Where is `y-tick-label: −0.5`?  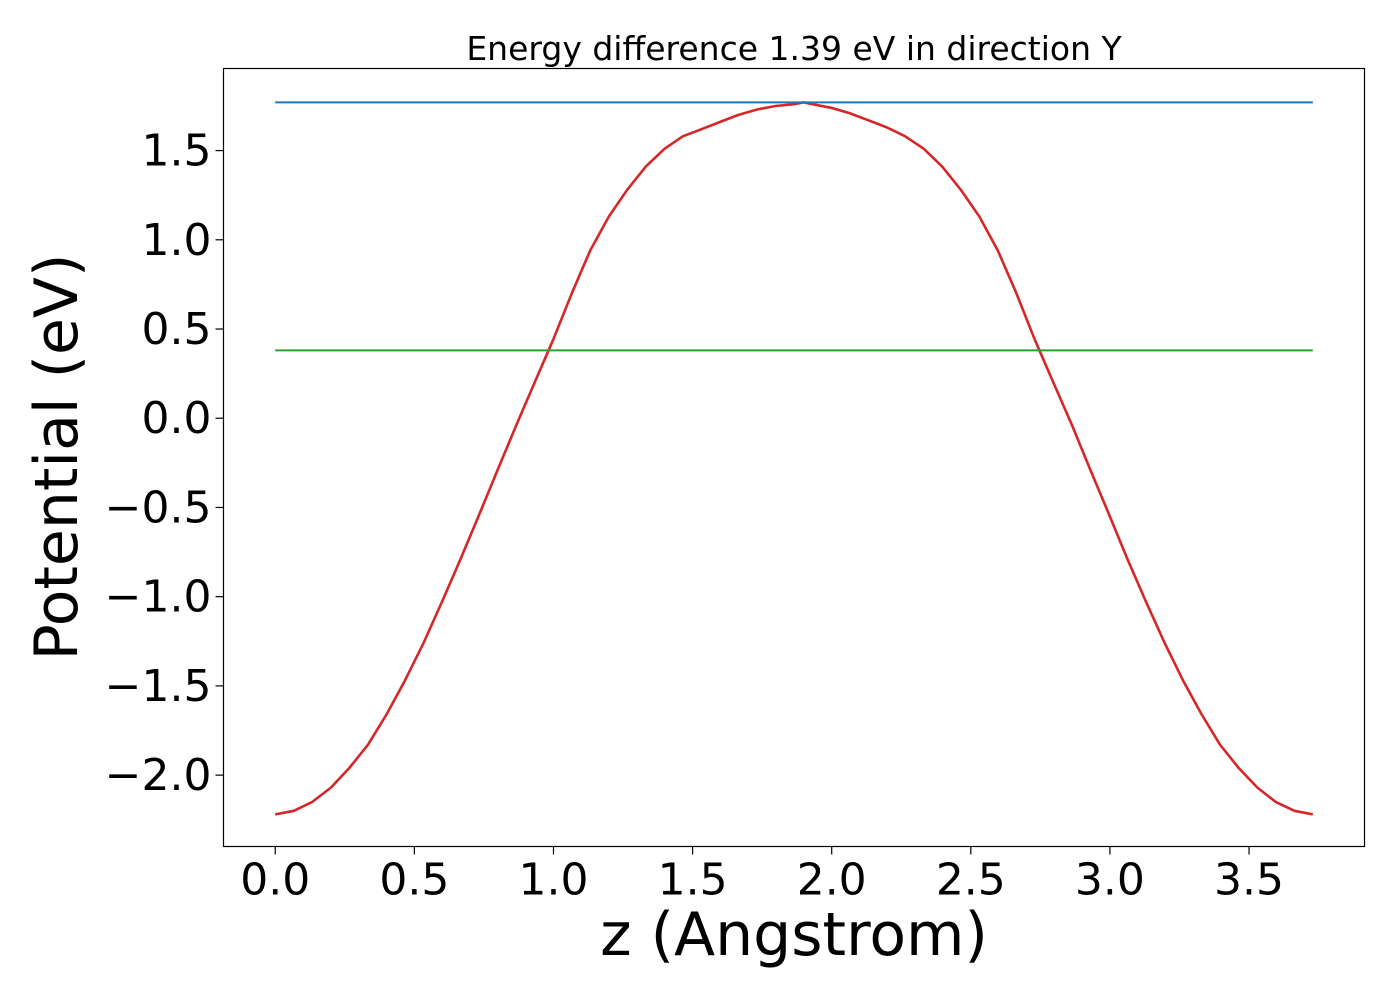 y-tick-label: −0.5 is located at coordinates (158, 507).